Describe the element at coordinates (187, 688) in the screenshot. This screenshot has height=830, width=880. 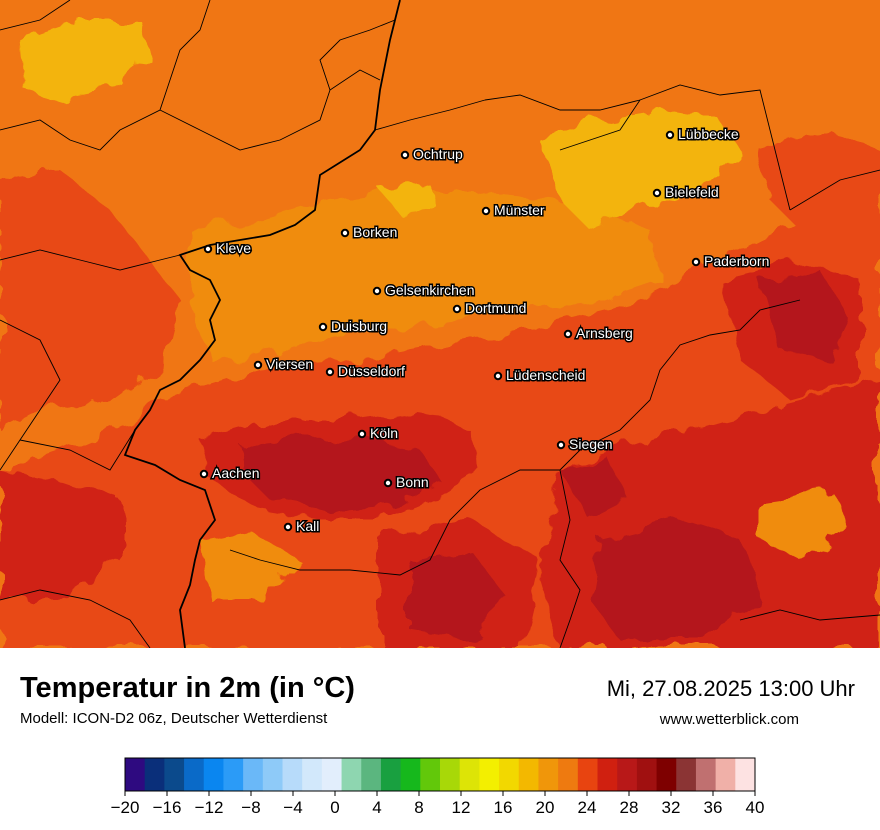
I see `map-title: Temperatur in 2m (in °C)` at that location.